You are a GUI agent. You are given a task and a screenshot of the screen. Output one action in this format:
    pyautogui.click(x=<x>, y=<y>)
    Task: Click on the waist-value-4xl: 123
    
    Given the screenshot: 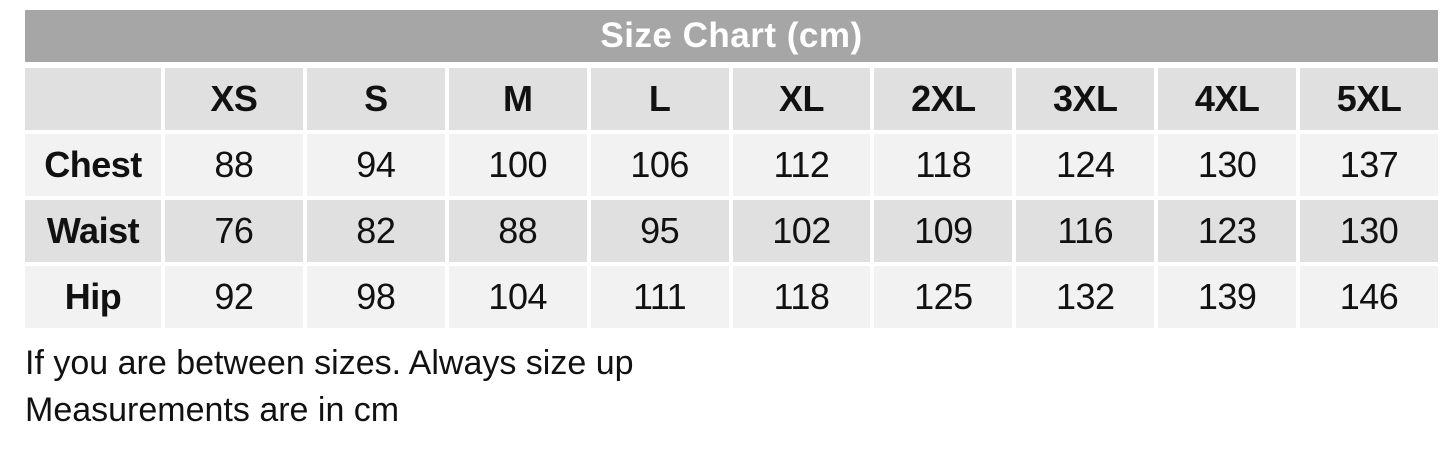 What is the action you would take?
    pyautogui.click(x=1227, y=231)
    